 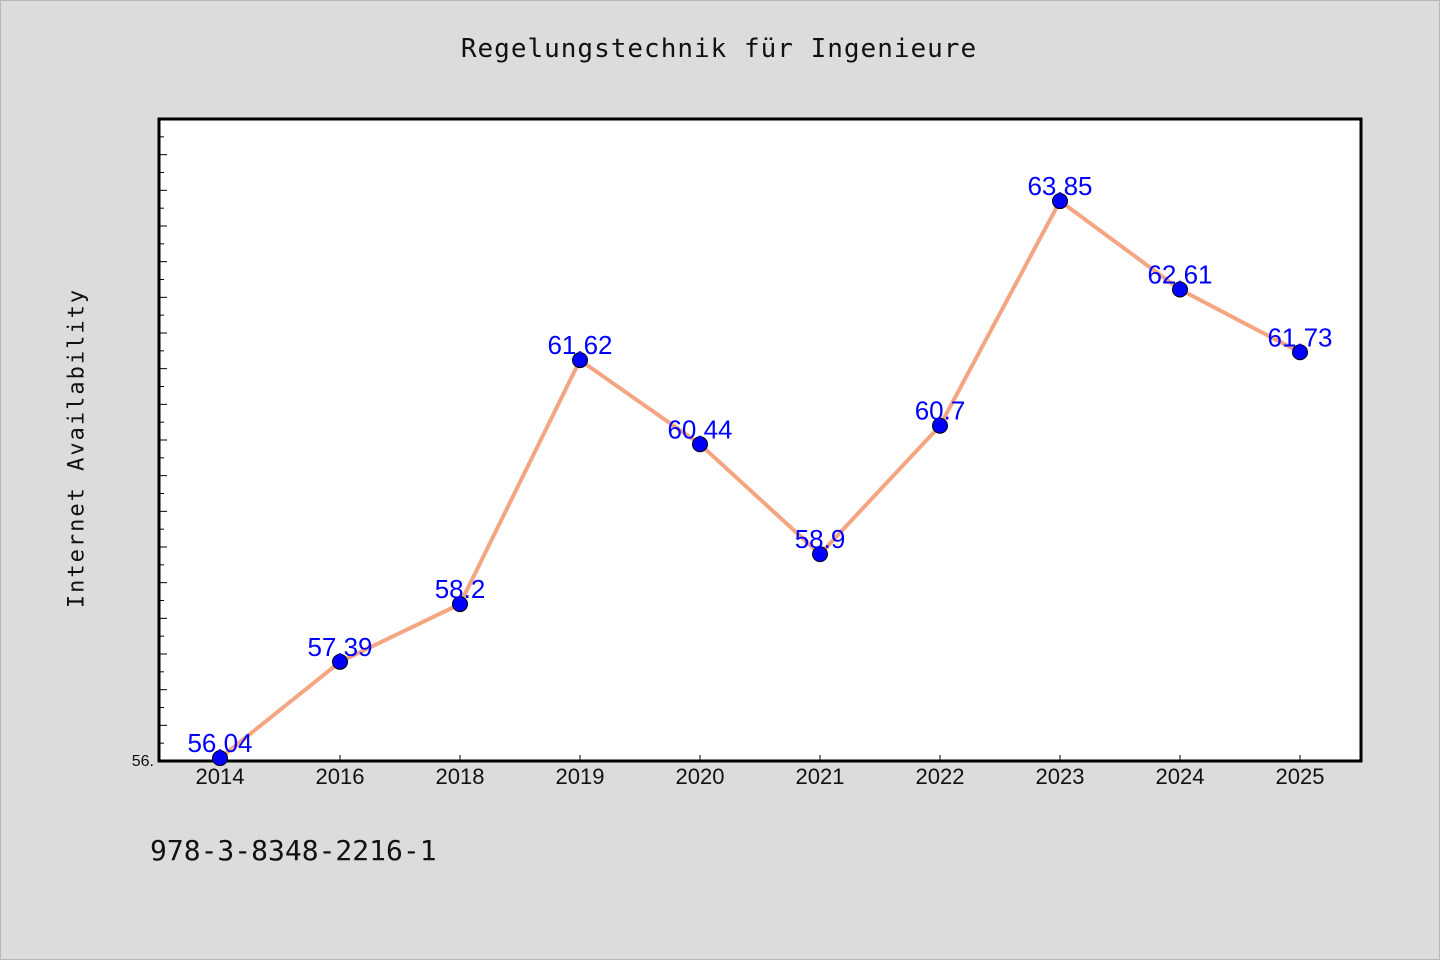 What do you see at coordinates (820, 539) in the screenshot?
I see `data-label: 58.9` at bounding box center [820, 539].